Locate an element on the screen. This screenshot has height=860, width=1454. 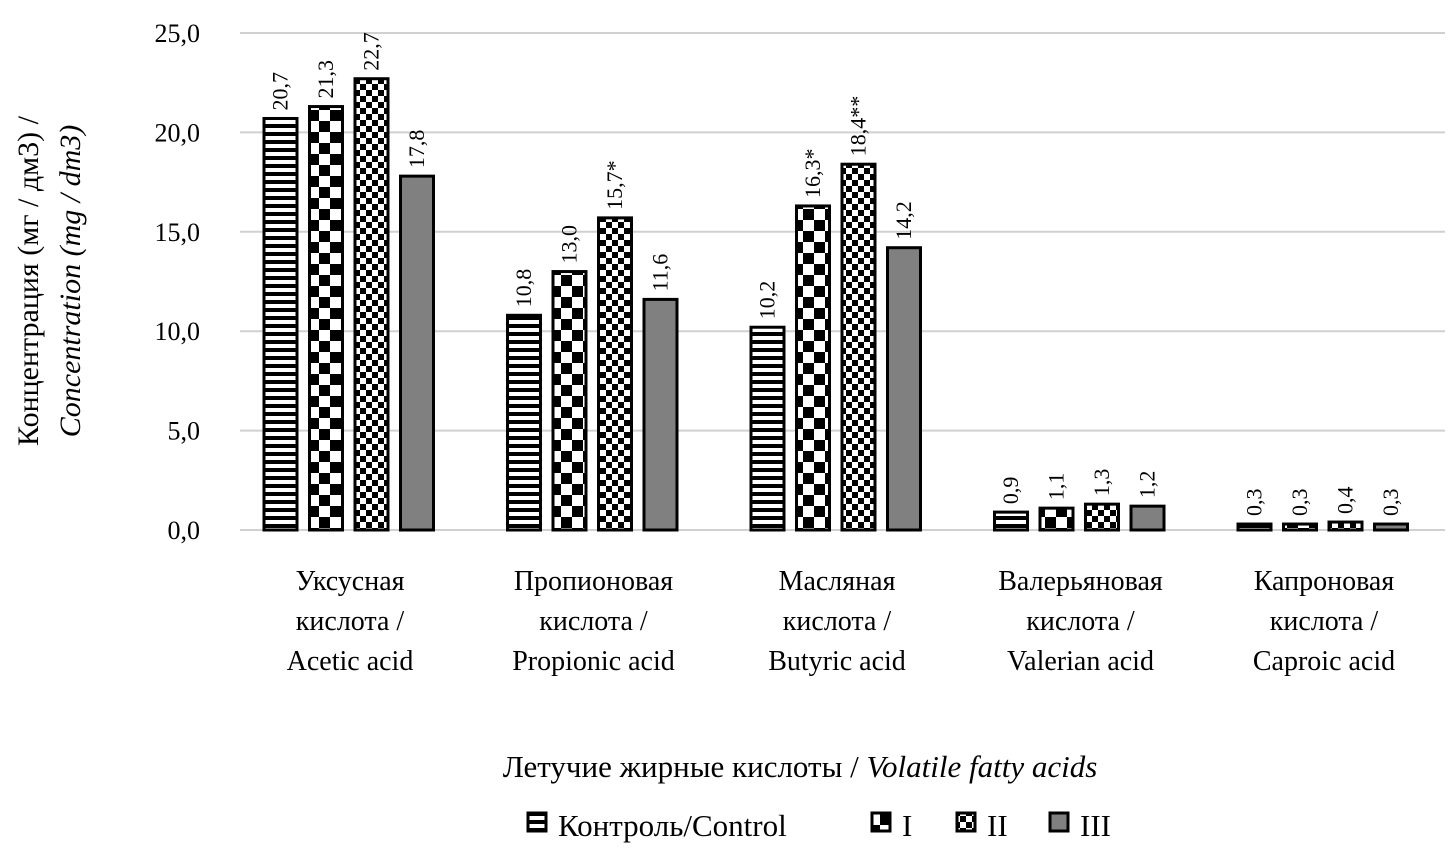
x-tick-label: Масляная is located at coordinates (837, 581).